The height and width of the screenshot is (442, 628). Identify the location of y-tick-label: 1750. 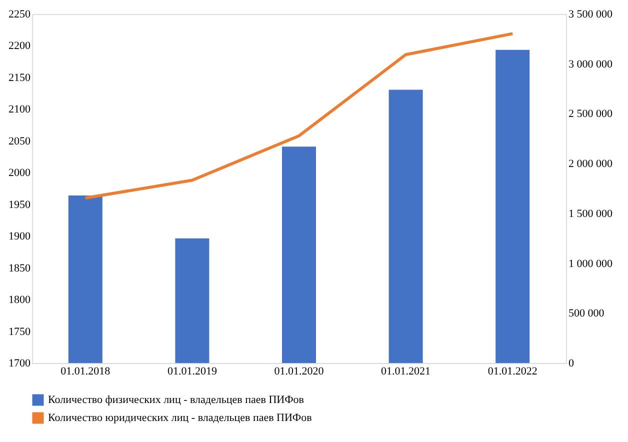
(19, 332).